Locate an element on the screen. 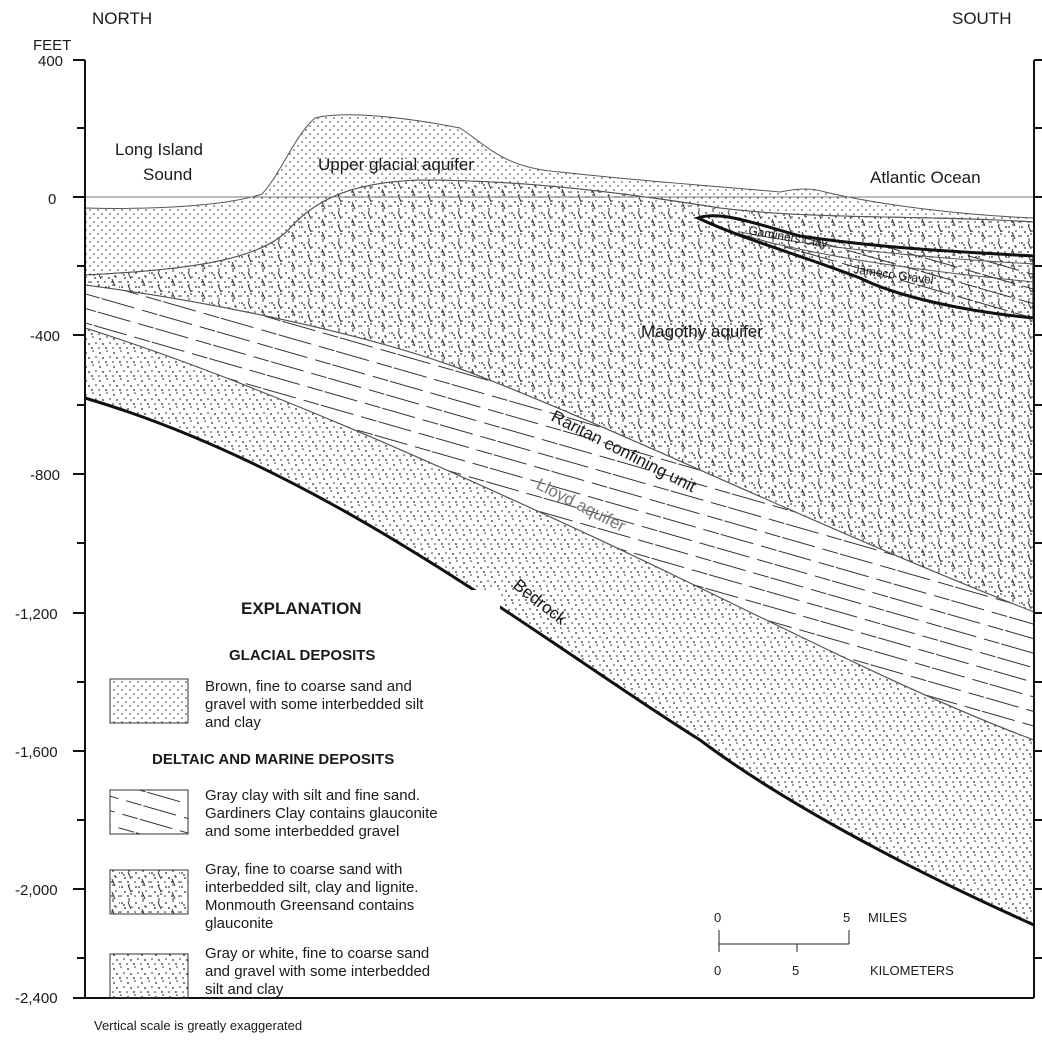 The width and height of the screenshot is (1042, 1059). vertical-exaggeration-note: Vertical scale is greatly exaggerated is located at coordinates (198, 1025).